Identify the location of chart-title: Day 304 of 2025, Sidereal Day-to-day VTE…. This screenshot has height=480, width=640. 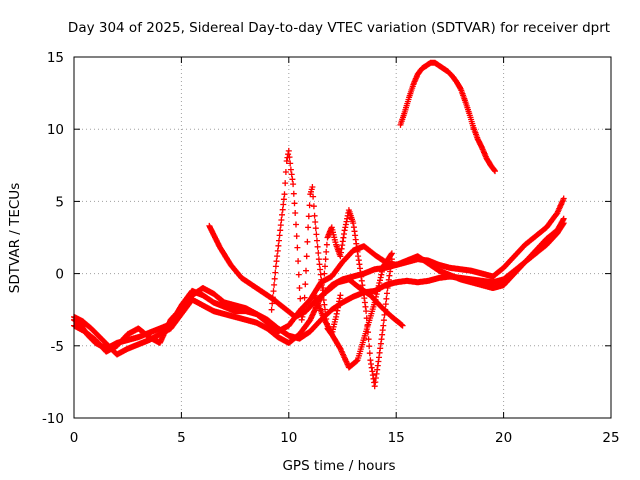
(339, 28).